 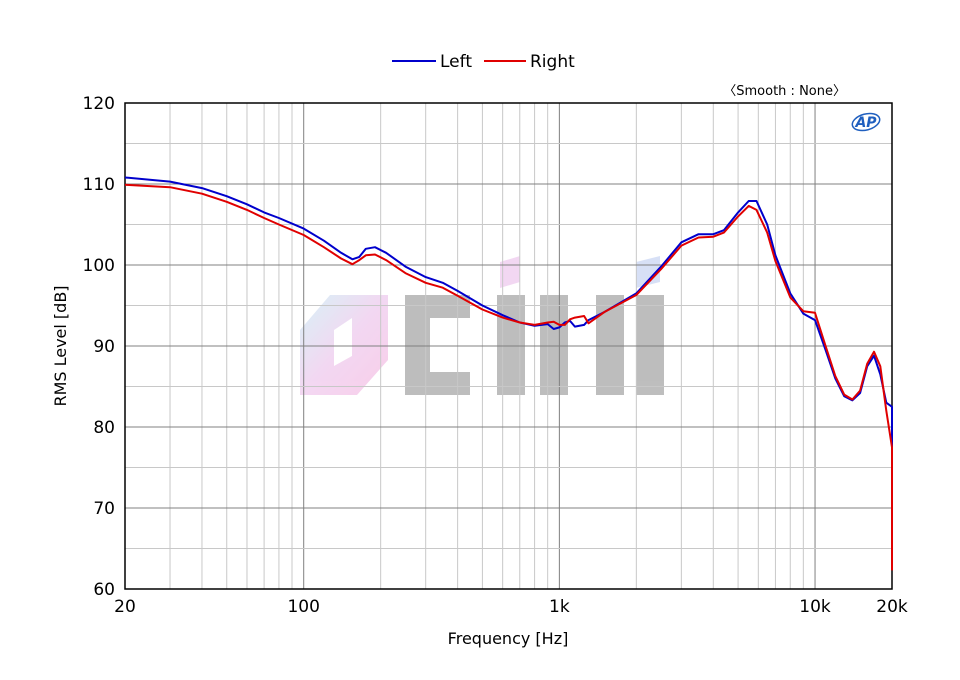 I want to click on y-axis-label: RMS Level [dB], so click(x=60, y=345).